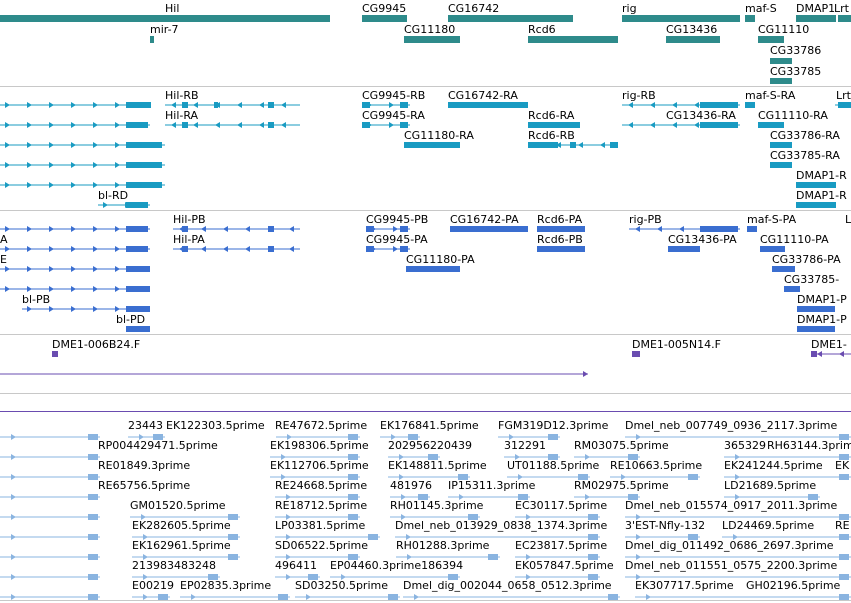  What do you see at coordinates (510, 18) in the screenshot?
I see `gene-cg16742-bar` at bounding box center [510, 18].